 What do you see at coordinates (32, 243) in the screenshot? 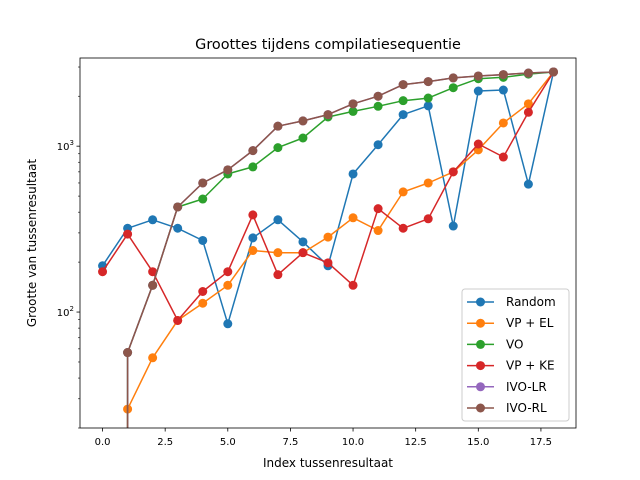
I see `y-axis-label: Grootte van tussenresultaat` at bounding box center [32, 243].